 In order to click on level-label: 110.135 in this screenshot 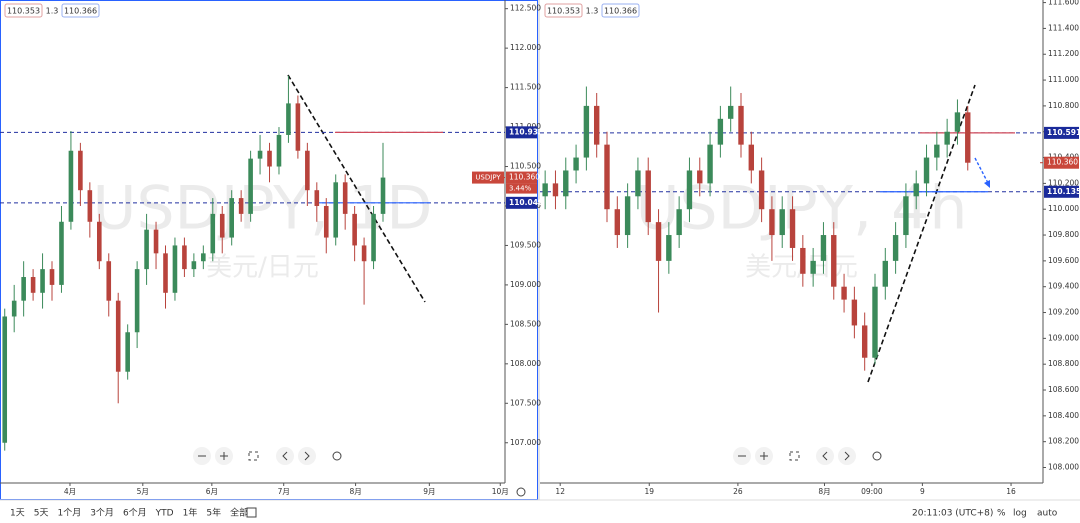, I will do `click(1063, 191)`.